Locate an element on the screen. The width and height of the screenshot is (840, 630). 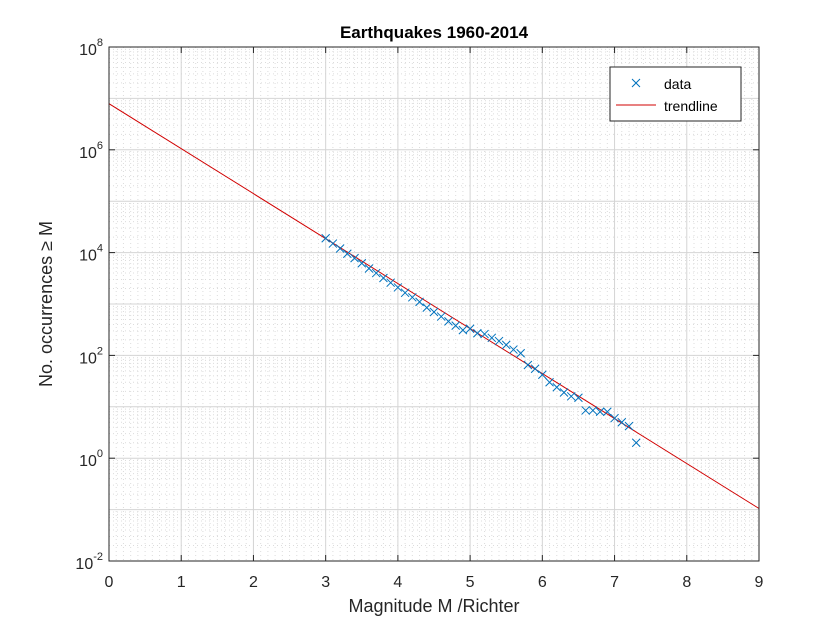
y-tick-label: 10² is located at coordinates (91, 356).